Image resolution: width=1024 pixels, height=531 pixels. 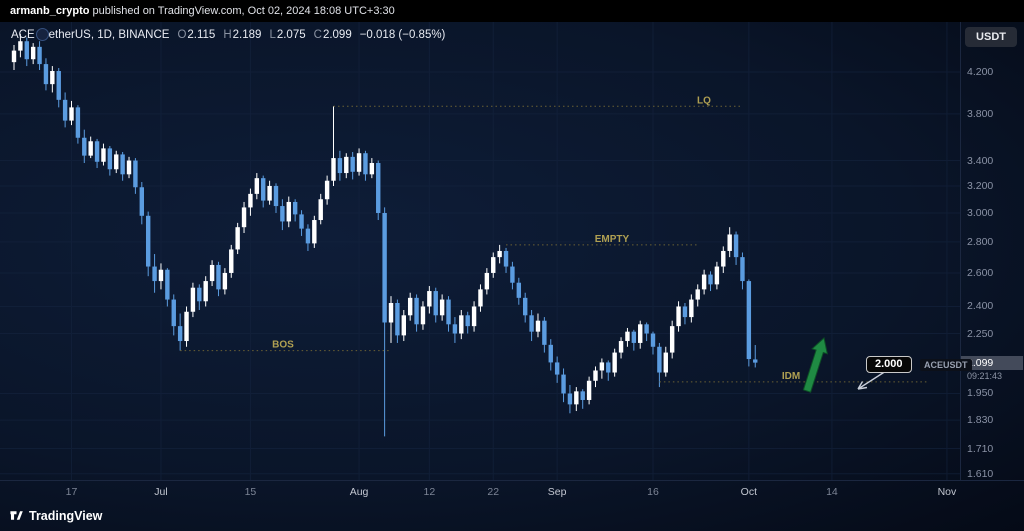 What do you see at coordinates (980, 185) in the screenshot?
I see `price-tick: 3.200` at bounding box center [980, 185].